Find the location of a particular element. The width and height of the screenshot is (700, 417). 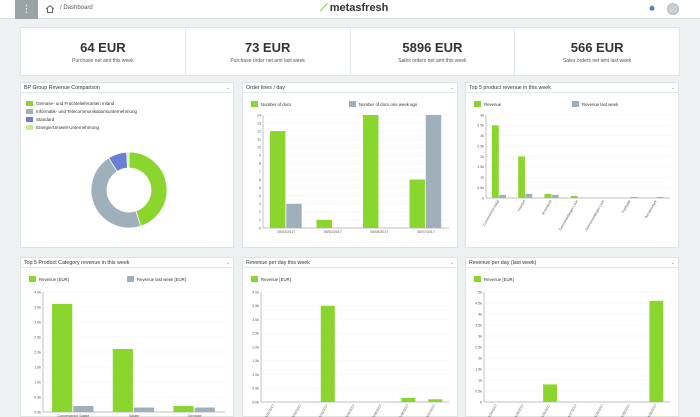

legend-item: Gemüse- und Früchtelieferanten Inland is located at coordinates (81, 103).